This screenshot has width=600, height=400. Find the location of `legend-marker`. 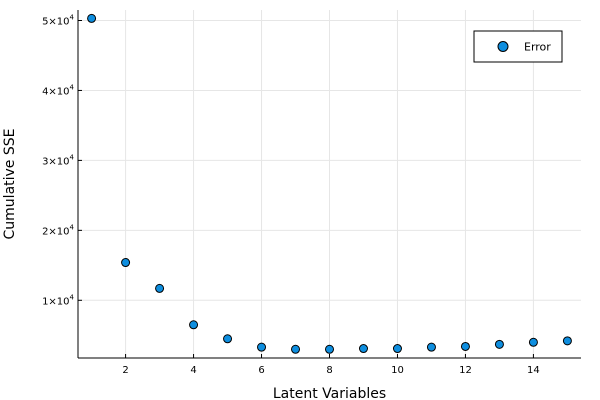

legend-marker is located at coordinates (503, 46).